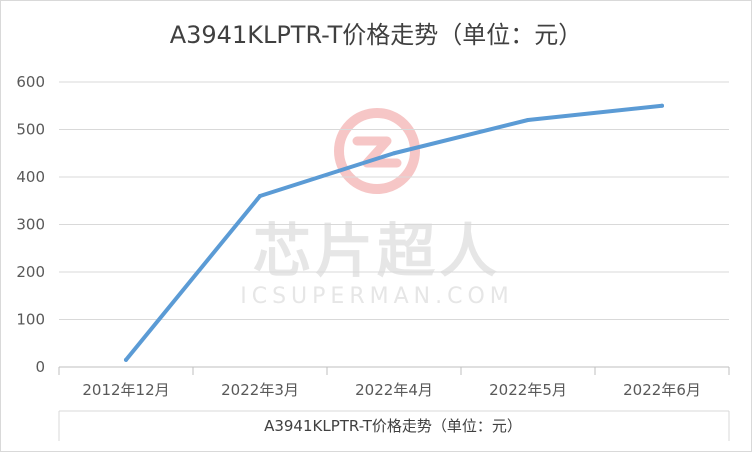  What do you see at coordinates (394, 390) in the screenshot?
I see `x-tick-label: 2022年4月` at bounding box center [394, 390].